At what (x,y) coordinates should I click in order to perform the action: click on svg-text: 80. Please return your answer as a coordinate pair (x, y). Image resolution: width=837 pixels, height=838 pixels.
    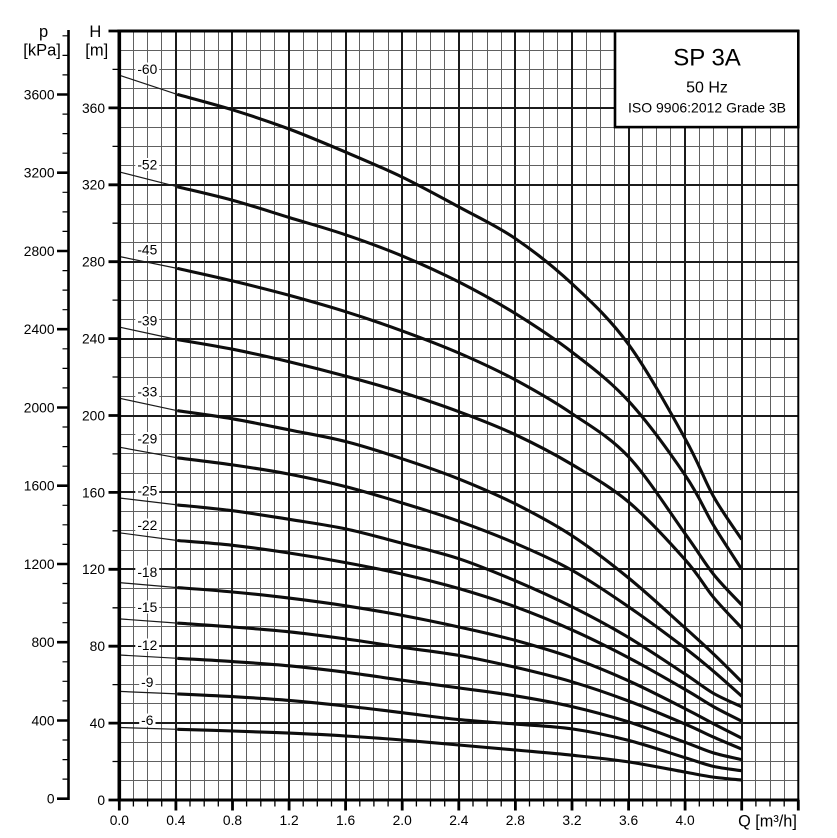
    Looking at the image, I should click on (98, 646).